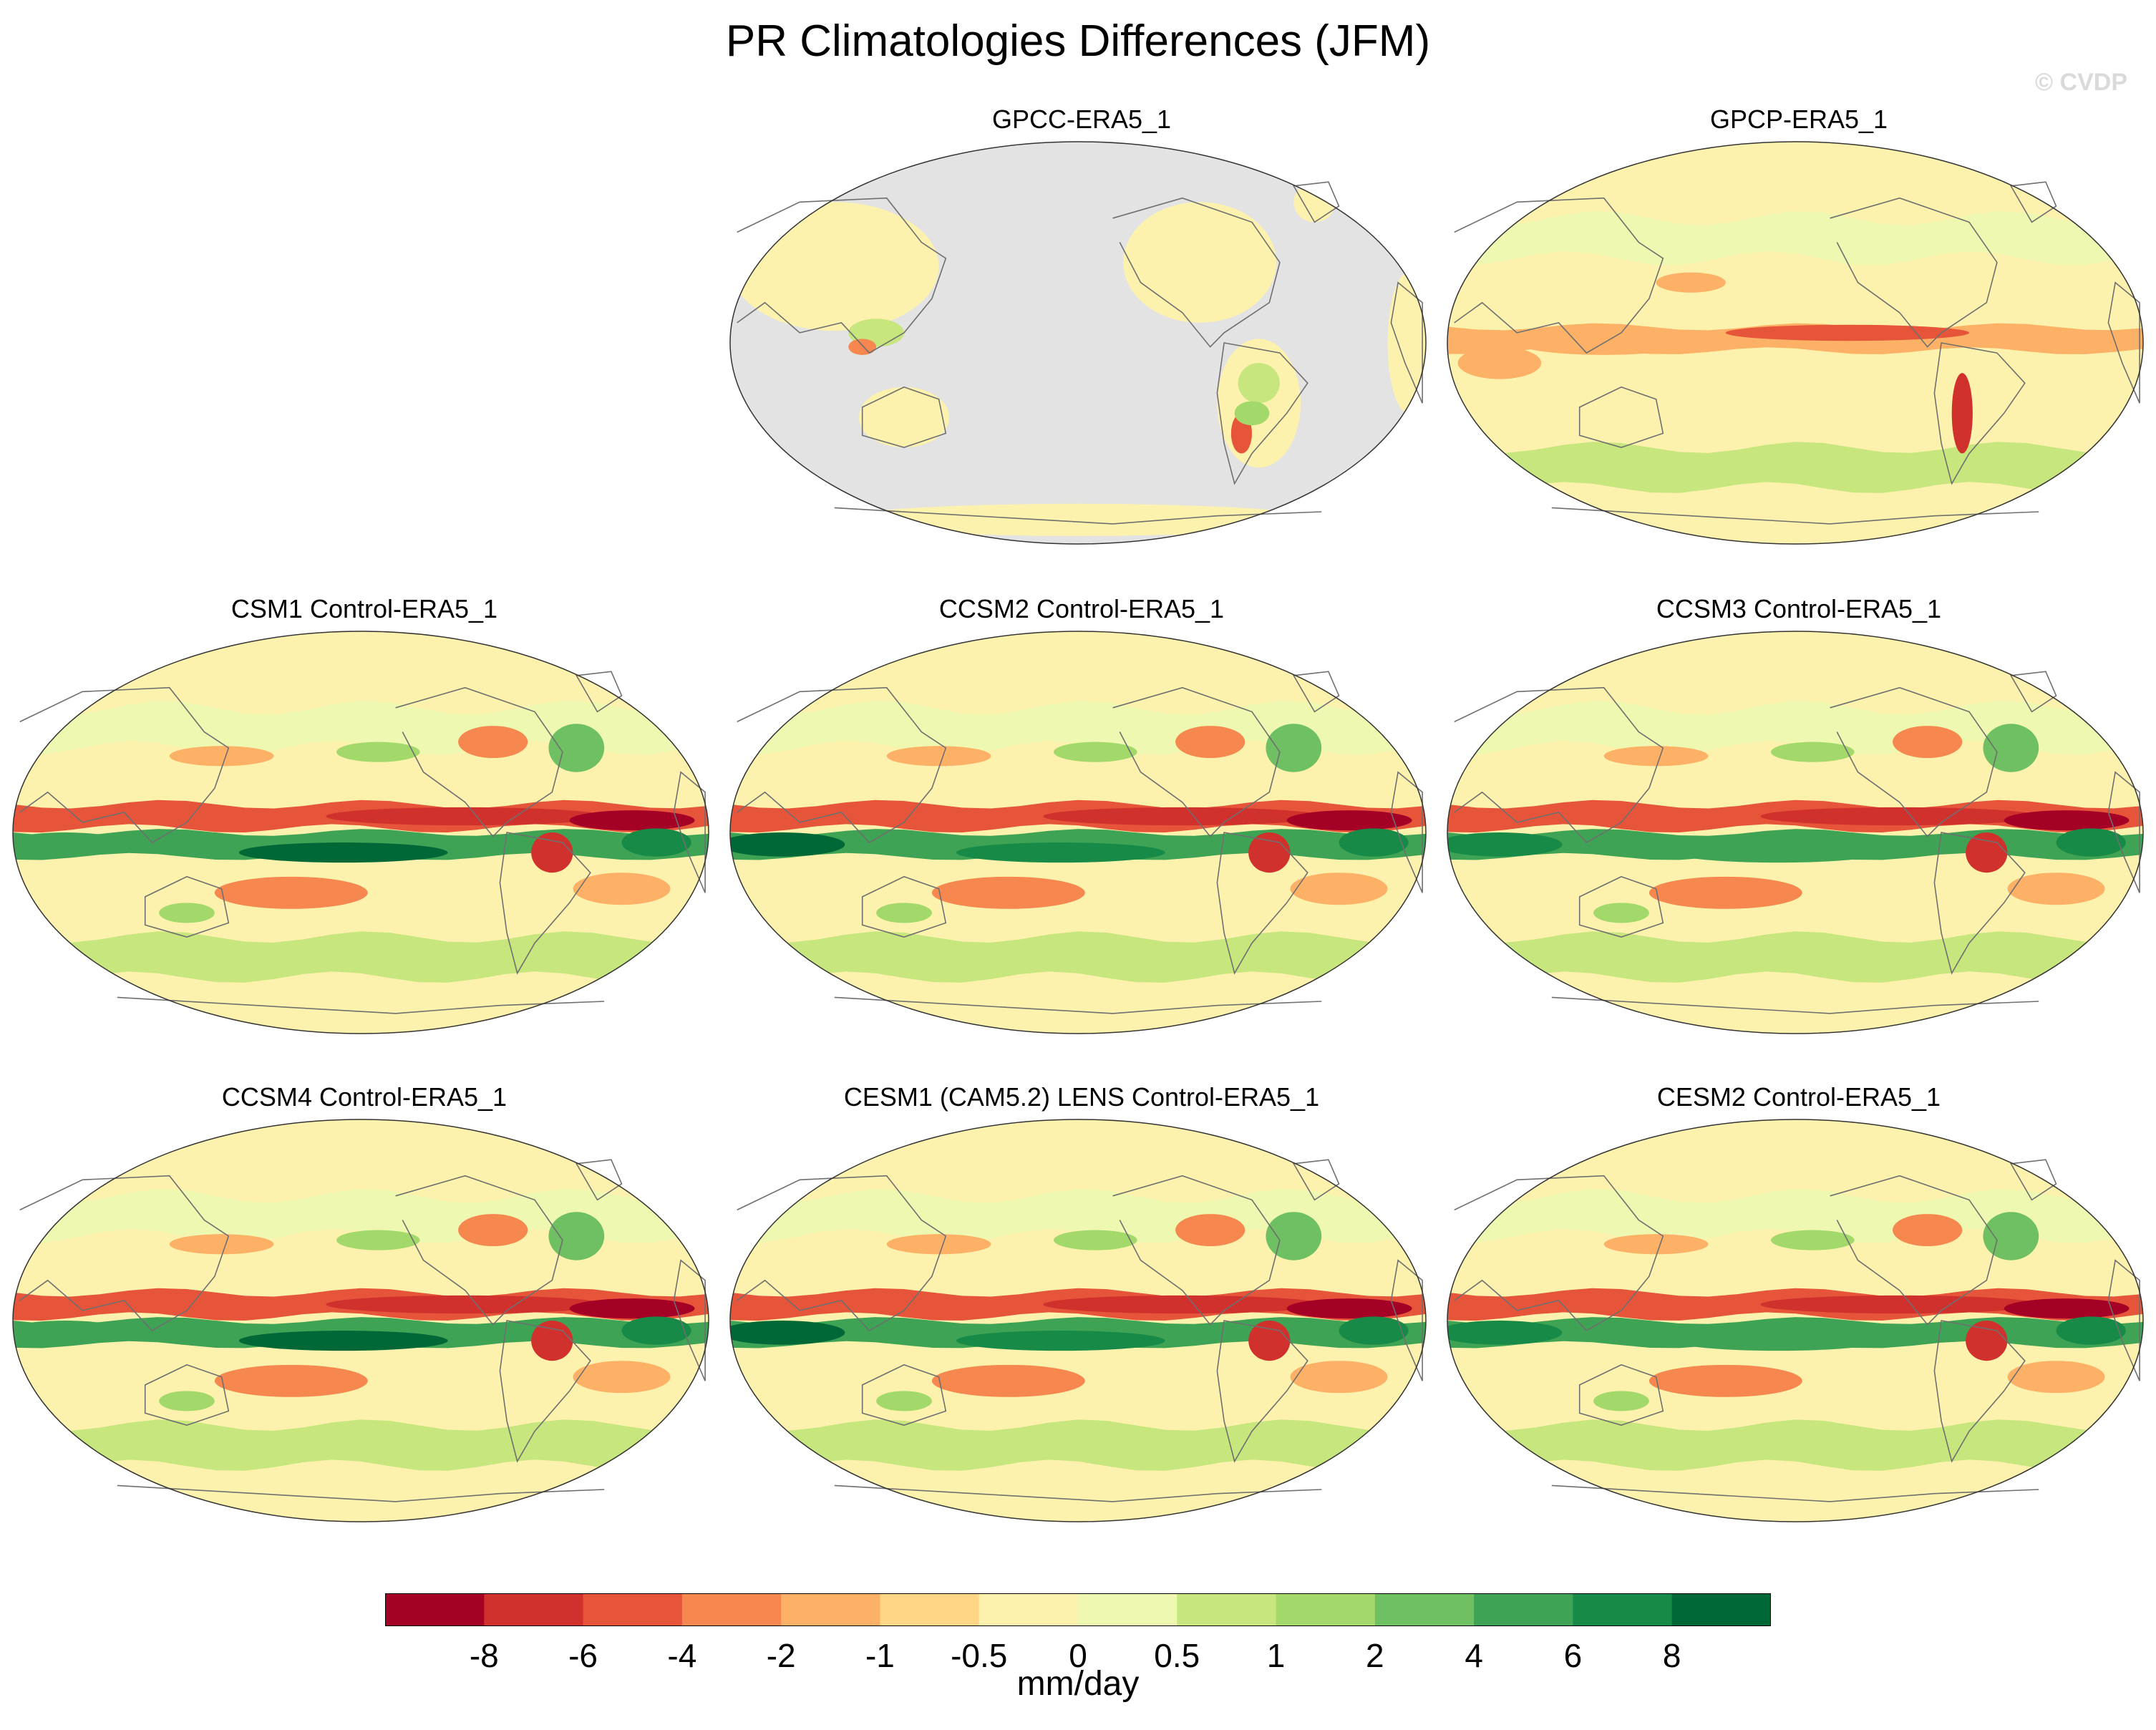 This screenshot has width=2156, height=1730. Describe the element at coordinates (1799, 119) in the screenshot. I see `panel-title: GPCP-ERA5_1` at that location.